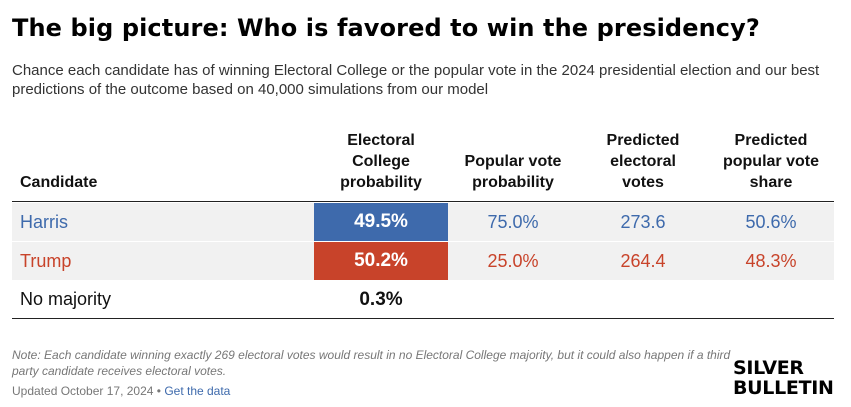 The image size is (851, 407). Describe the element at coordinates (771, 260) in the screenshot. I see `trump-predicted-vote-share: 48.3%` at that location.